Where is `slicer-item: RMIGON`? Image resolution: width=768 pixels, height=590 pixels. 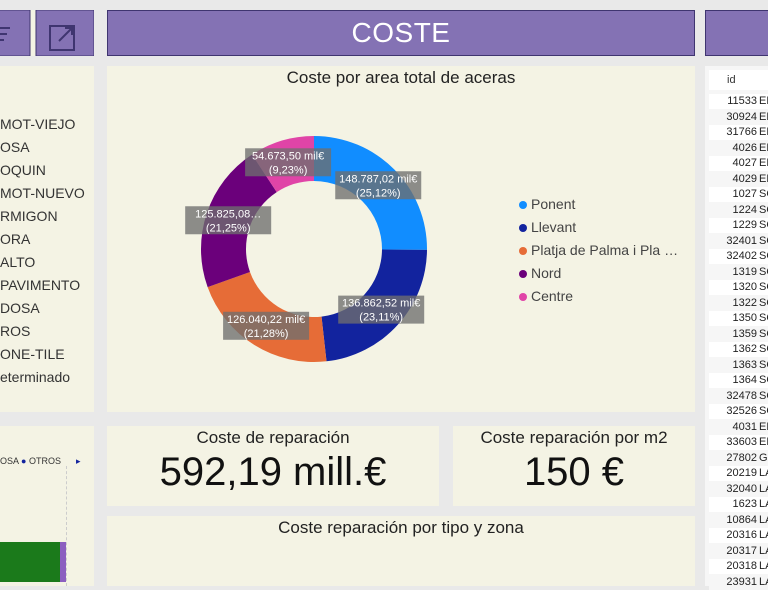 slicer-item: RMIGON is located at coordinates (29, 216).